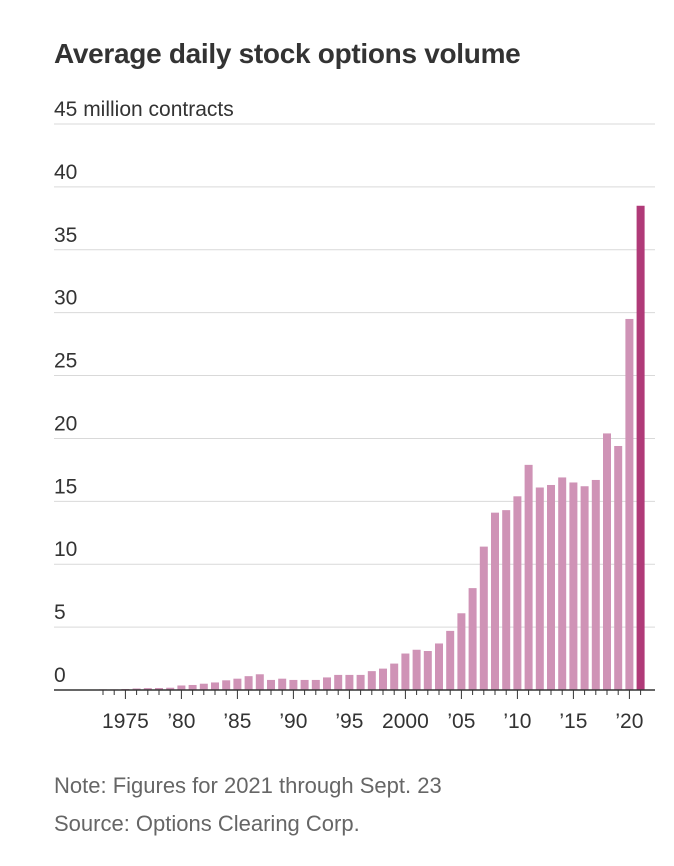  Describe the element at coordinates (618, 567) in the screenshot. I see `bar-2019` at that location.